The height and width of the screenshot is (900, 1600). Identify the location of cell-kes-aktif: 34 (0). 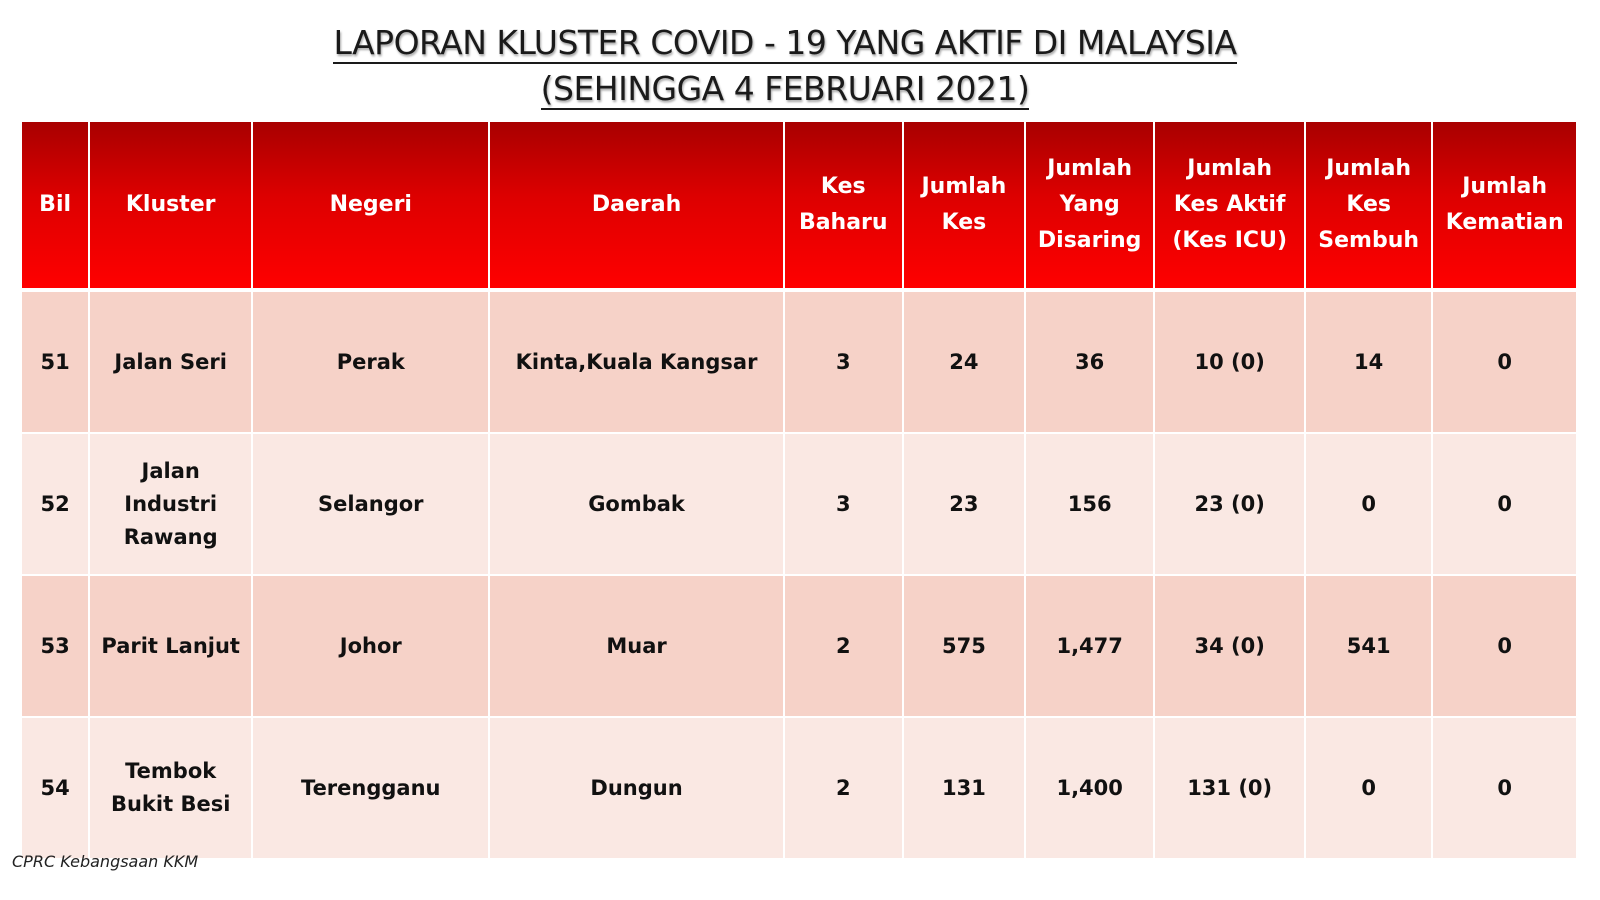
(1230, 646).